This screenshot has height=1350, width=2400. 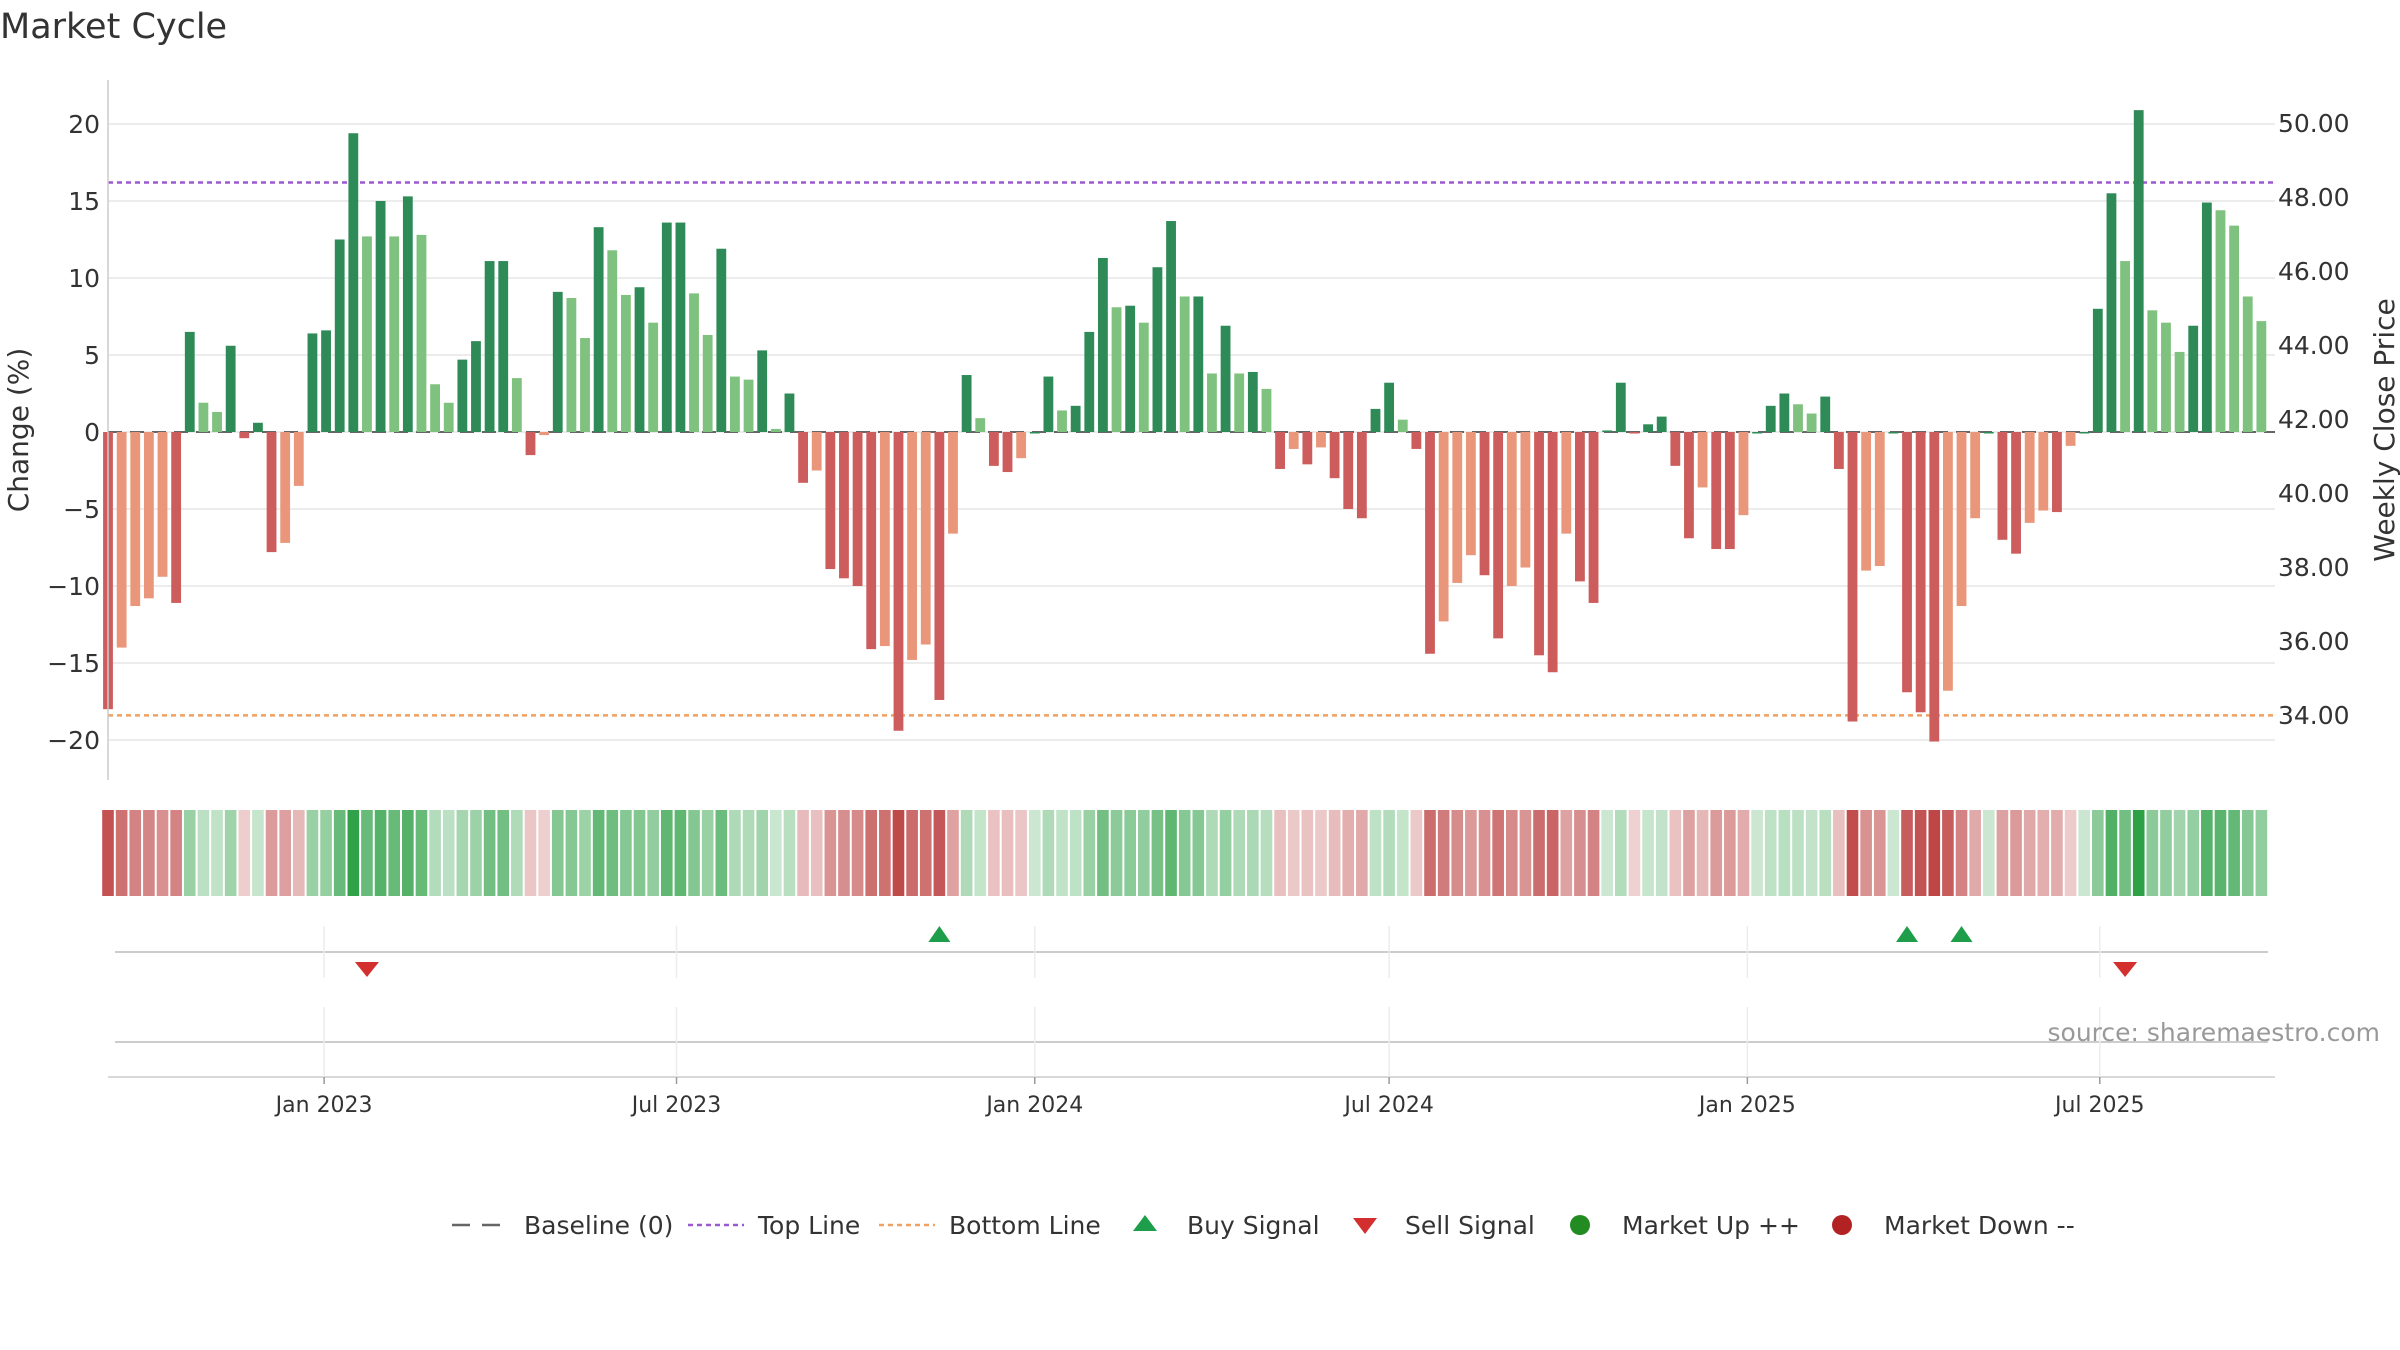 What do you see at coordinates (1212, 1001) in the screenshot?
I see `vertical-grid` at bounding box center [1212, 1001].